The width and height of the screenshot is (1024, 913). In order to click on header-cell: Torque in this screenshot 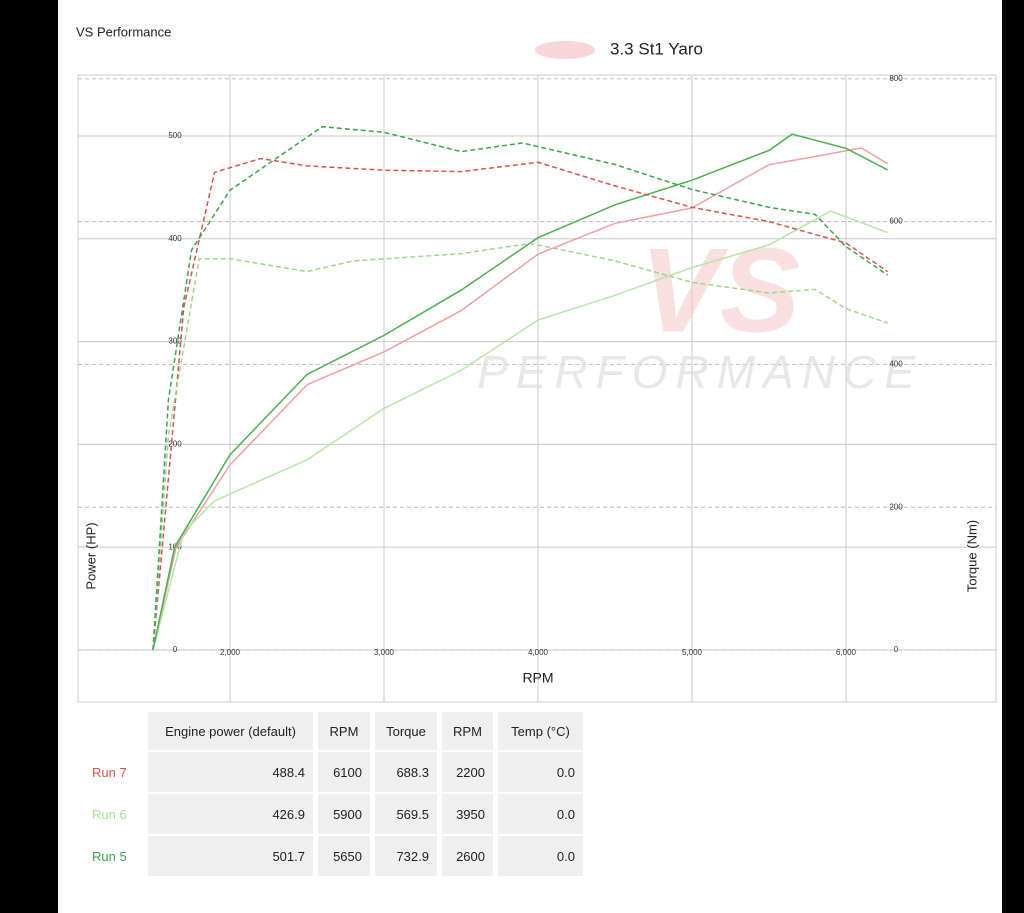, I will do `click(406, 731)`.